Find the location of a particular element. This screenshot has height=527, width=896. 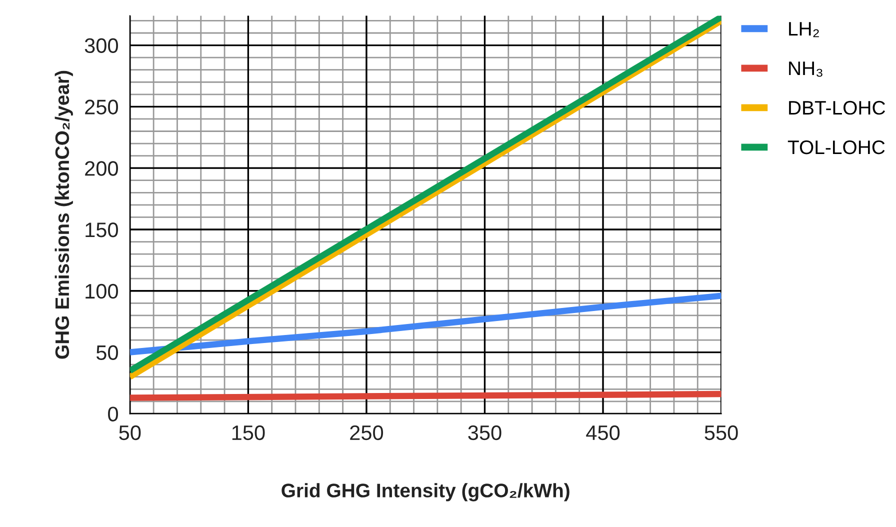

x-tick-label: 250 is located at coordinates (367, 432).